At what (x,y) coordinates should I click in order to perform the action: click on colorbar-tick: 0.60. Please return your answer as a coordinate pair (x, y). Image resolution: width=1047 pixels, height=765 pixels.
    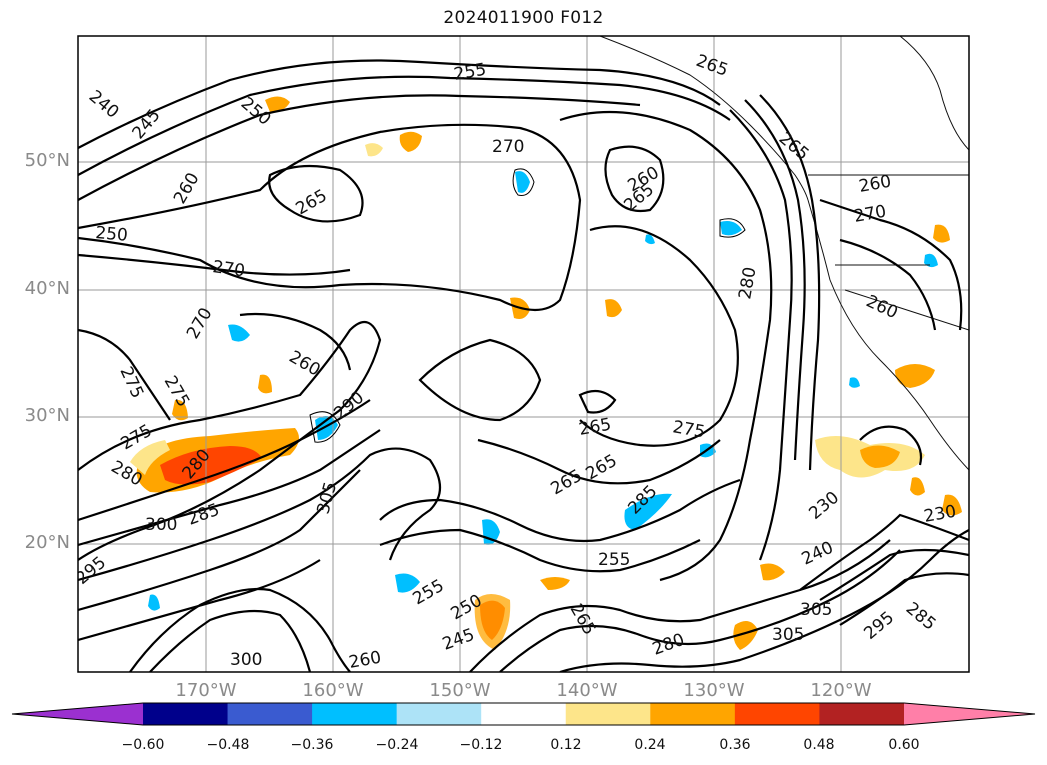
    Looking at the image, I should click on (904, 745).